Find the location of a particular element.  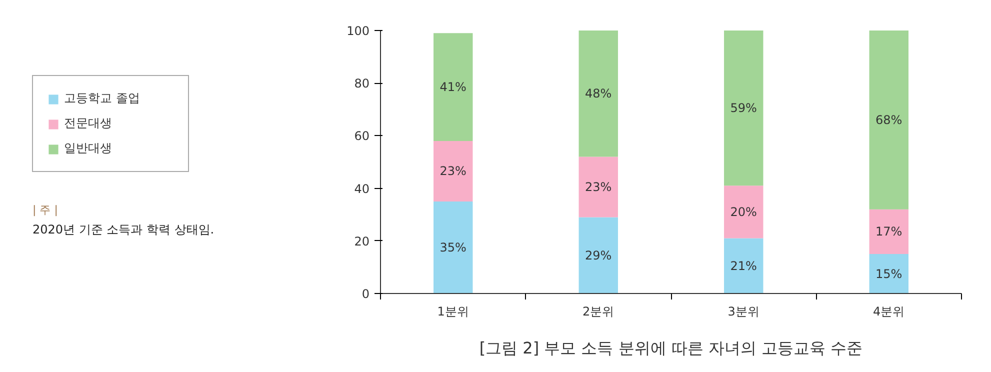

data-label: 21% is located at coordinates (743, 265).